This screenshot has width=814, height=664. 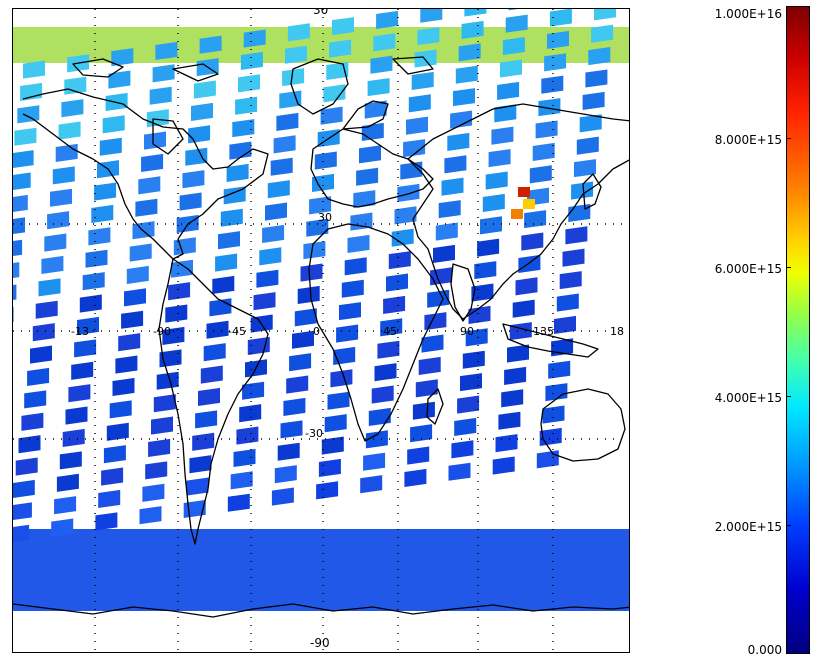 I want to click on lon-label-7: 18, so click(x=617, y=331).